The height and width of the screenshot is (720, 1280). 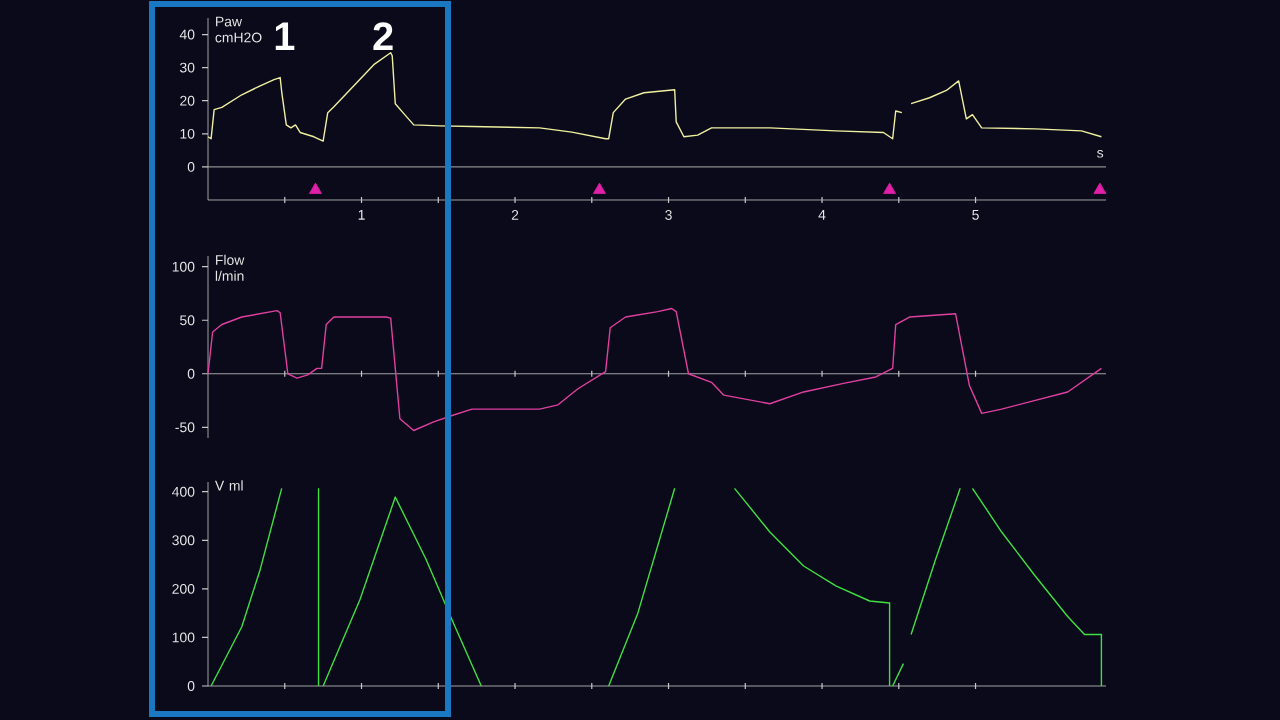 I want to click on line-series, so click(x=655, y=369).